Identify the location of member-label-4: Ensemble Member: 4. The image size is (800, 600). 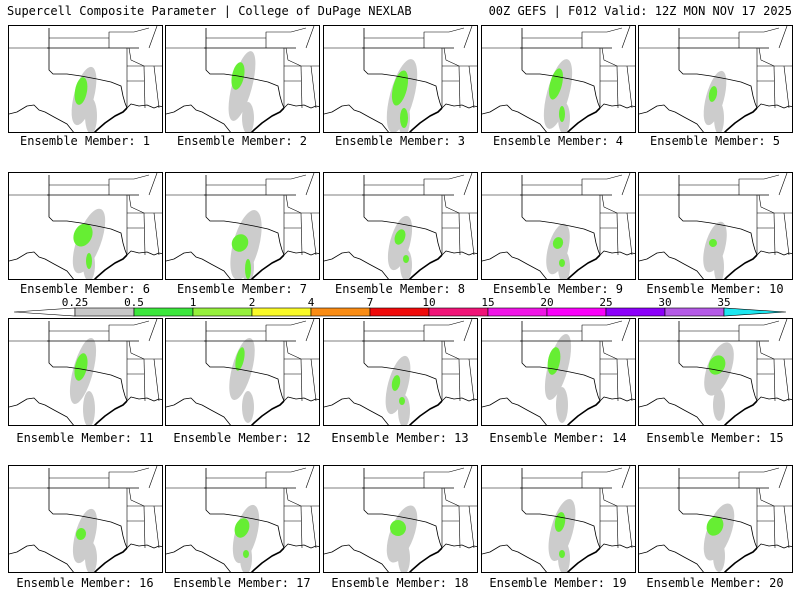
(558, 141).